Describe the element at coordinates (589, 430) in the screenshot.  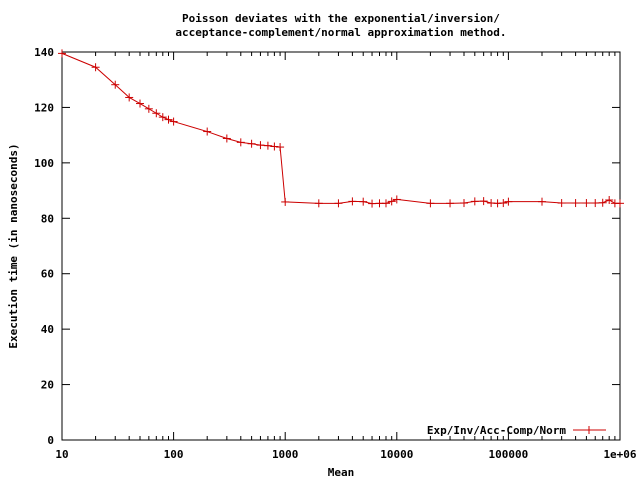
I see `legend-line-sample` at that location.